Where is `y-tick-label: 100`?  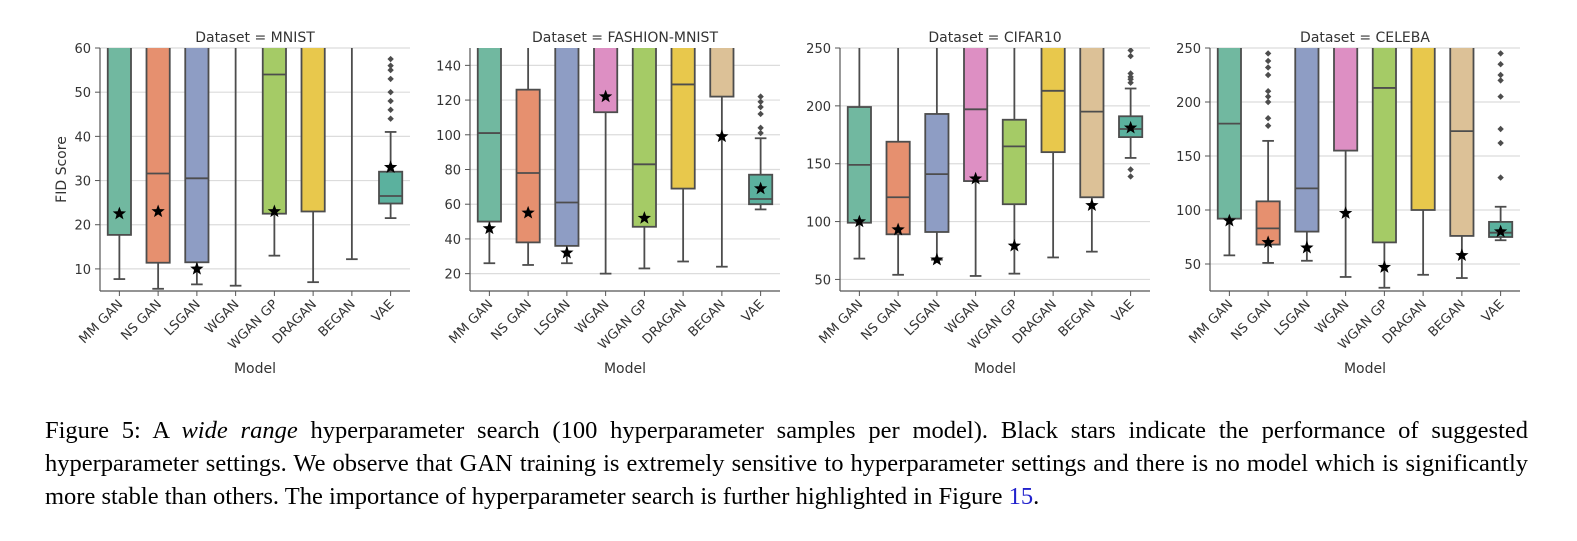
y-tick-label: 100 is located at coordinates (448, 136).